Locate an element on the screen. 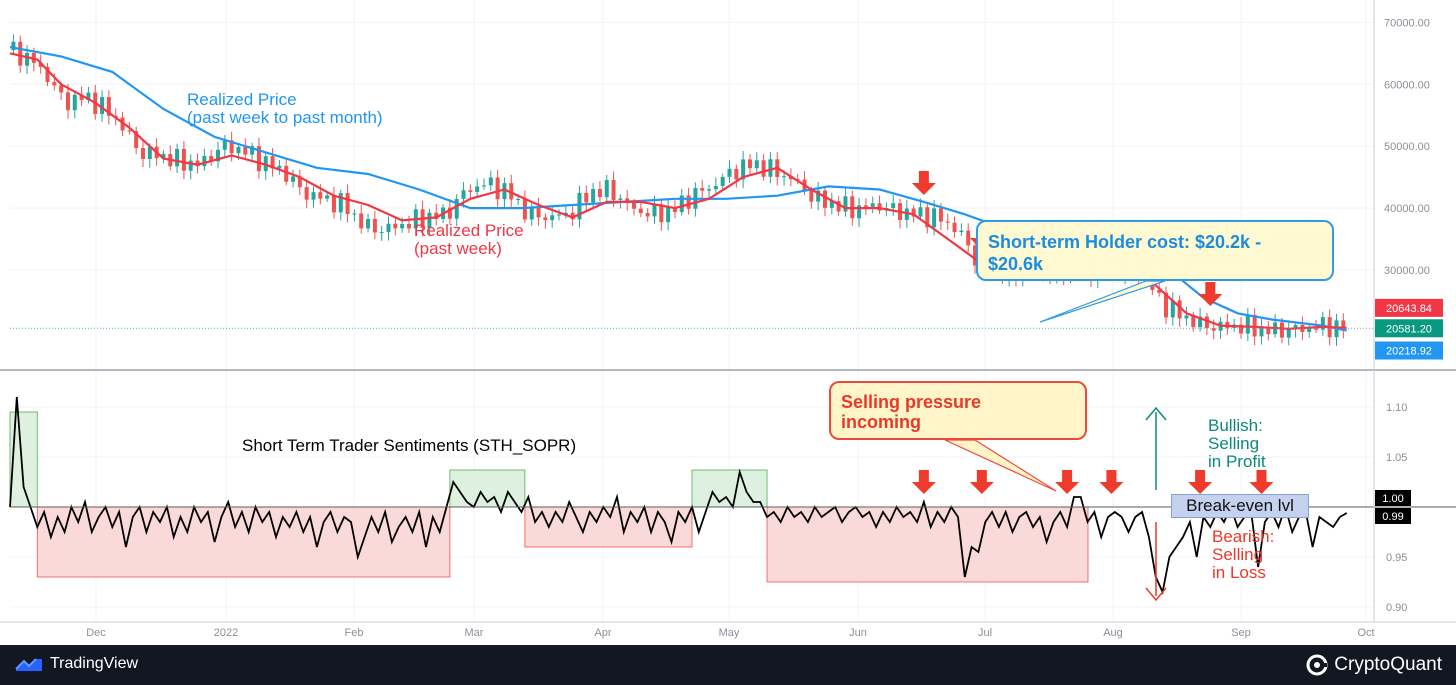 The width and height of the screenshot is (1456, 685). x-tick-label: Jul is located at coordinates (985, 633).